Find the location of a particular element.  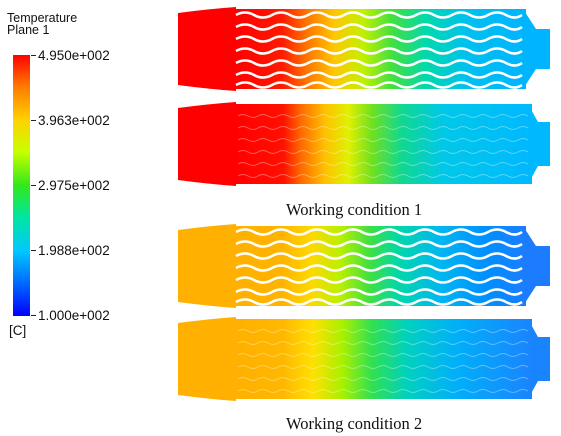

legend-plane: Plane 1 is located at coordinates (28, 30).